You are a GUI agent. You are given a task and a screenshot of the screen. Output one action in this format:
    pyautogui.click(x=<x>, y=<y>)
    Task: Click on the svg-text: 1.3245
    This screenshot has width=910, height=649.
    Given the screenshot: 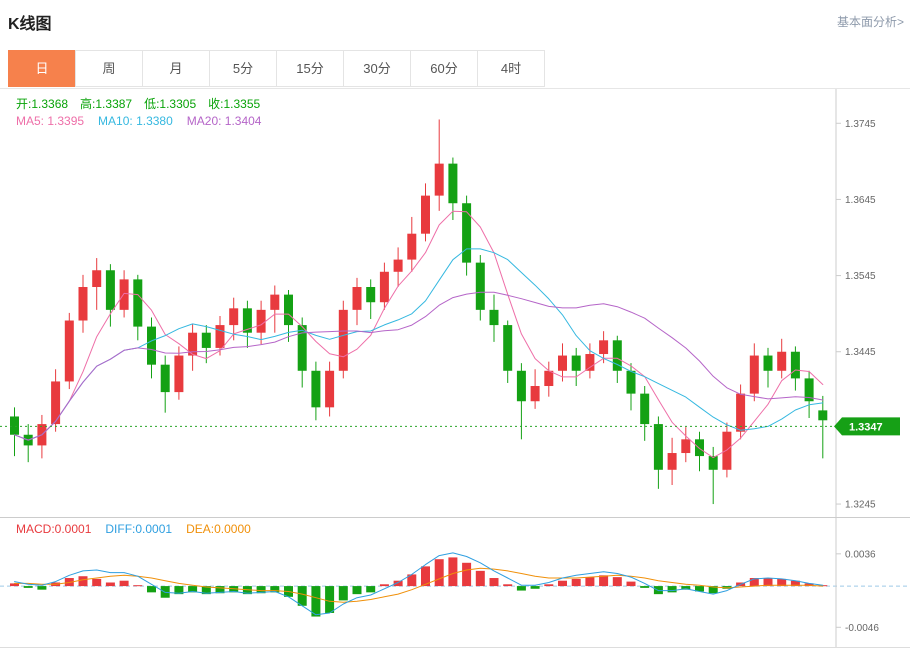 What is the action you would take?
    pyautogui.click(x=860, y=505)
    